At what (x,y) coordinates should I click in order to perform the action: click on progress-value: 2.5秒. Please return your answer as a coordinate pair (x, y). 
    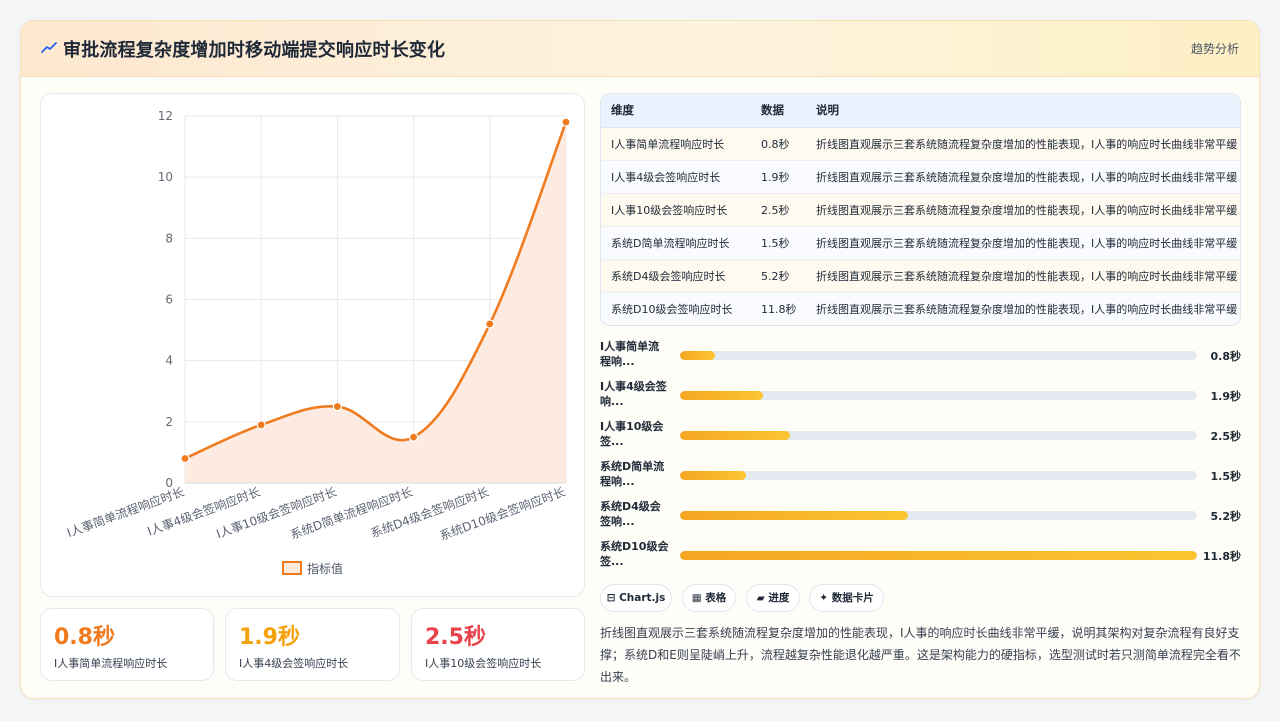
    Looking at the image, I should click on (1226, 436).